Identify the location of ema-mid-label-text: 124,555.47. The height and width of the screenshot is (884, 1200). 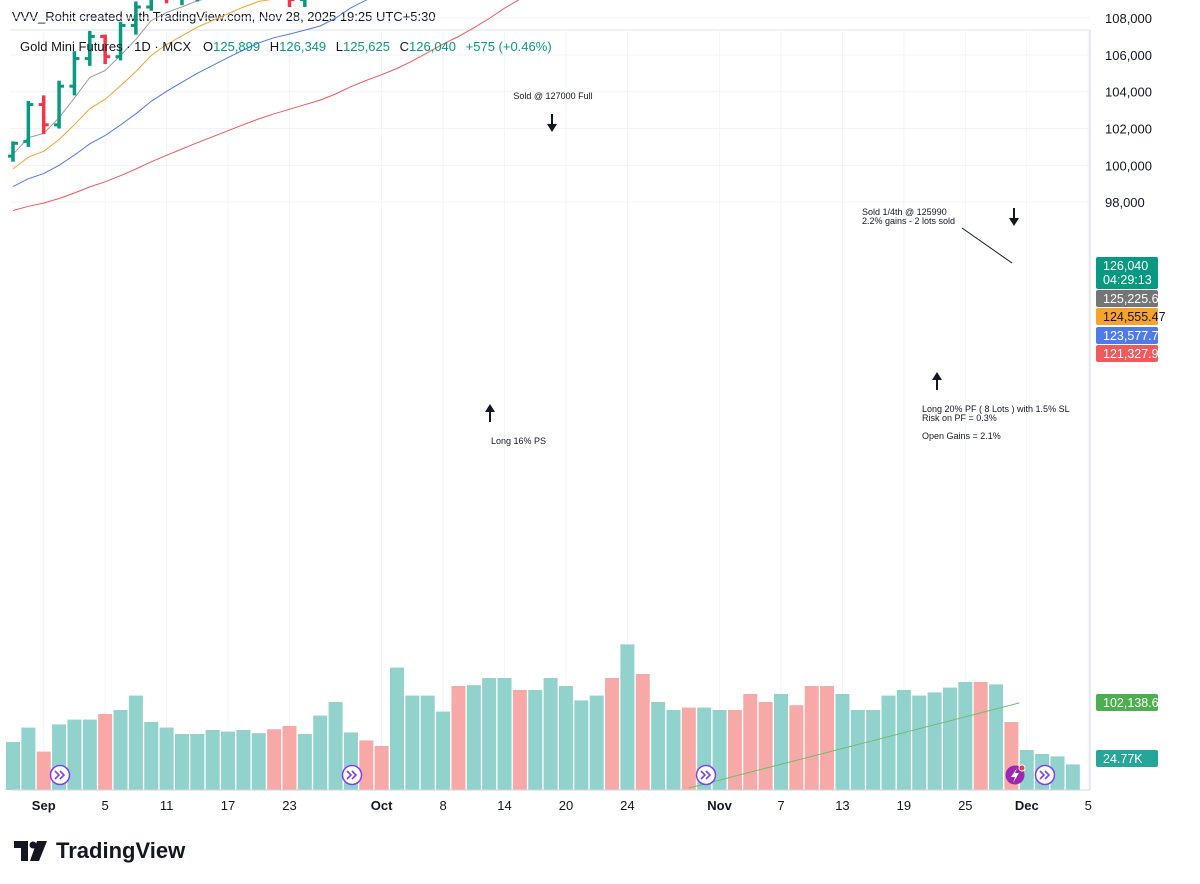
(1134, 317).